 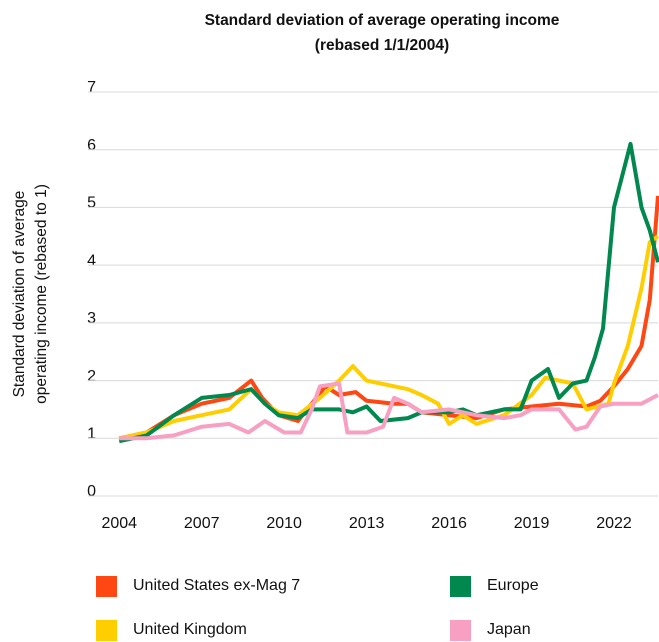 I want to click on y-axis-label: Standard deviation of average, so click(x=19, y=294).